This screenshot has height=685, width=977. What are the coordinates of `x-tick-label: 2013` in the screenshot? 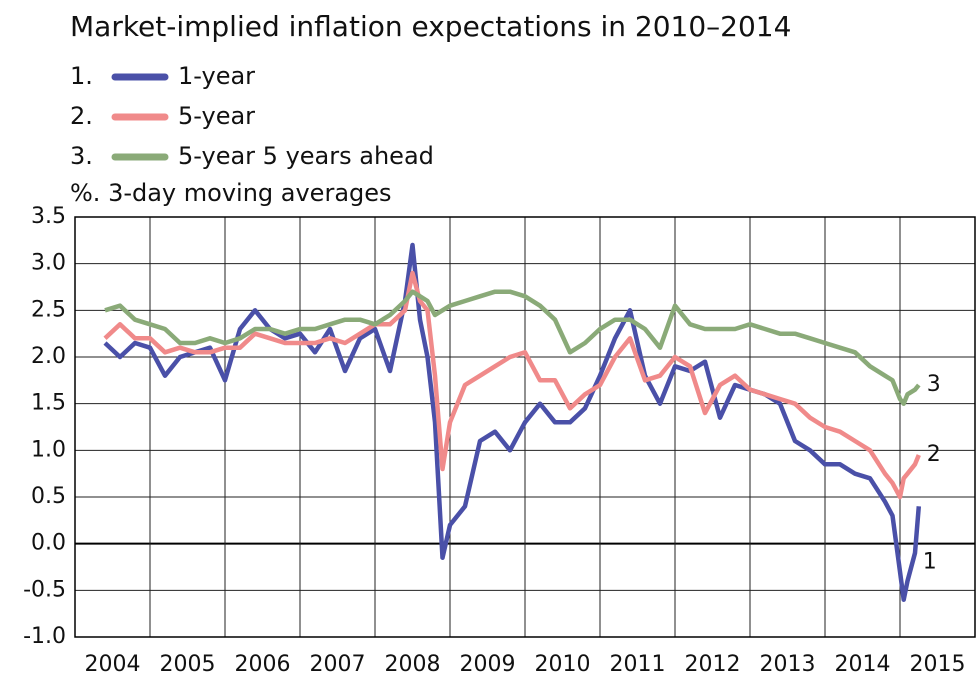 It's located at (788, 664).